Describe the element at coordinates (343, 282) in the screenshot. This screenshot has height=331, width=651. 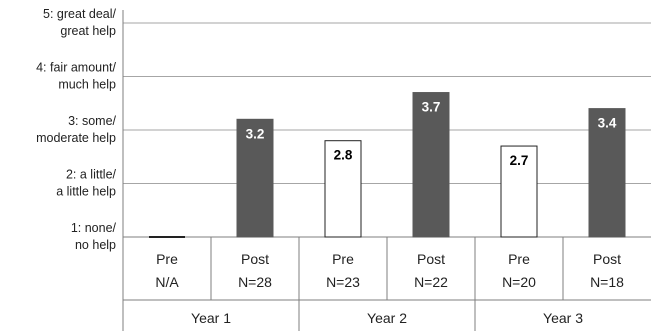
I see `x-tick-n-label: N=23` at that location.